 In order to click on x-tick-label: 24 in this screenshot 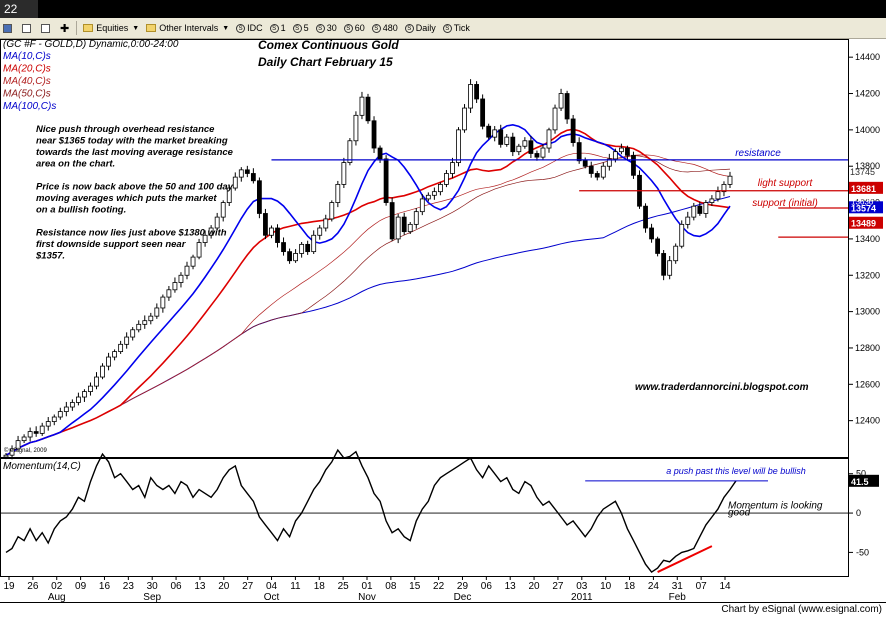, I will do `click(654, 586)`.